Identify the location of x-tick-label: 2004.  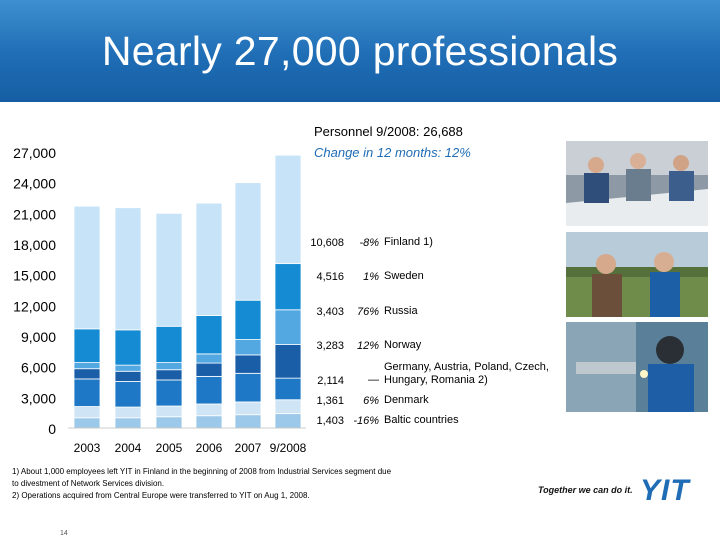
(128, 448).